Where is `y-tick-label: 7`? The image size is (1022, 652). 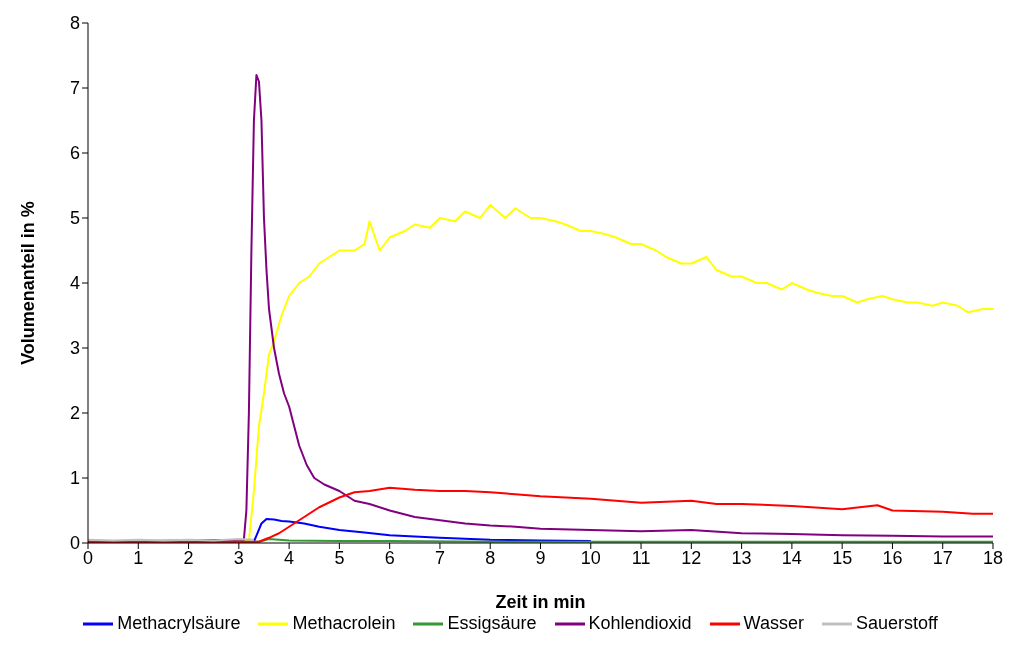
y-tick-label: 7 is located at coordinates (74, 88).